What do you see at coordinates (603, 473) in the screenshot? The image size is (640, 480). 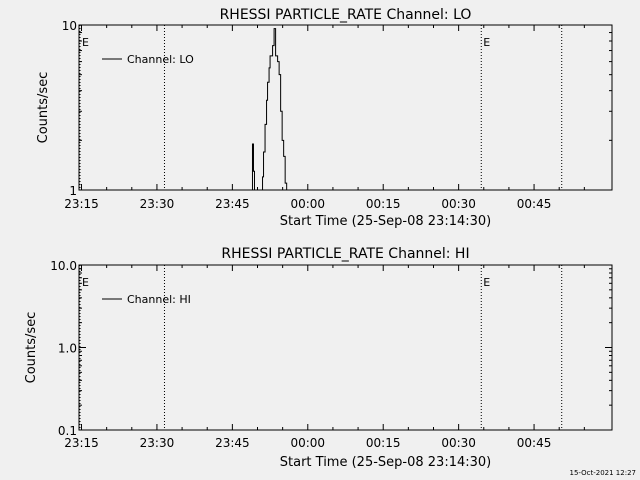 I see `footer-timestamp: 15-Oct-2021 12:27` at bounding box center [603, 473].